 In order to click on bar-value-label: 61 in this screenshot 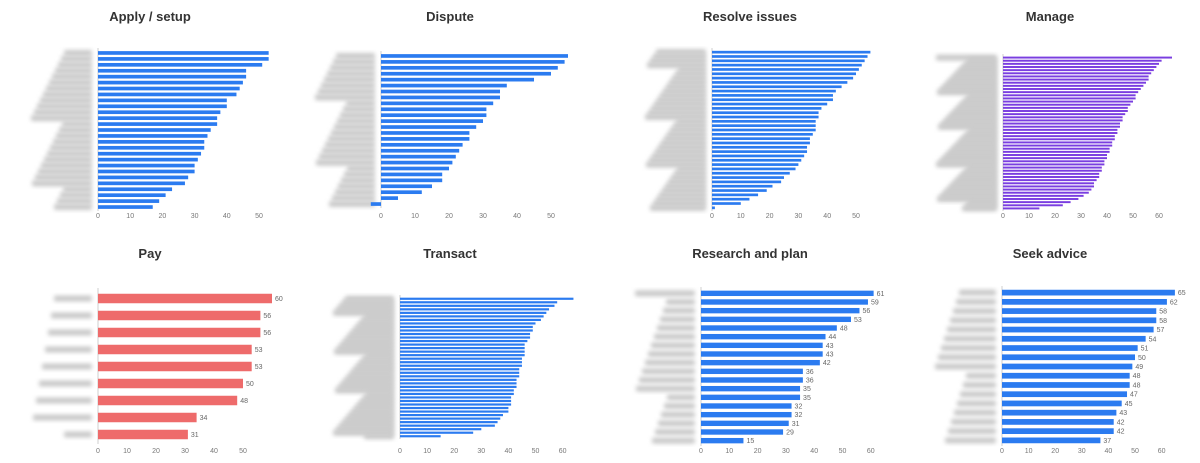, I will do `click(881, 294)`.